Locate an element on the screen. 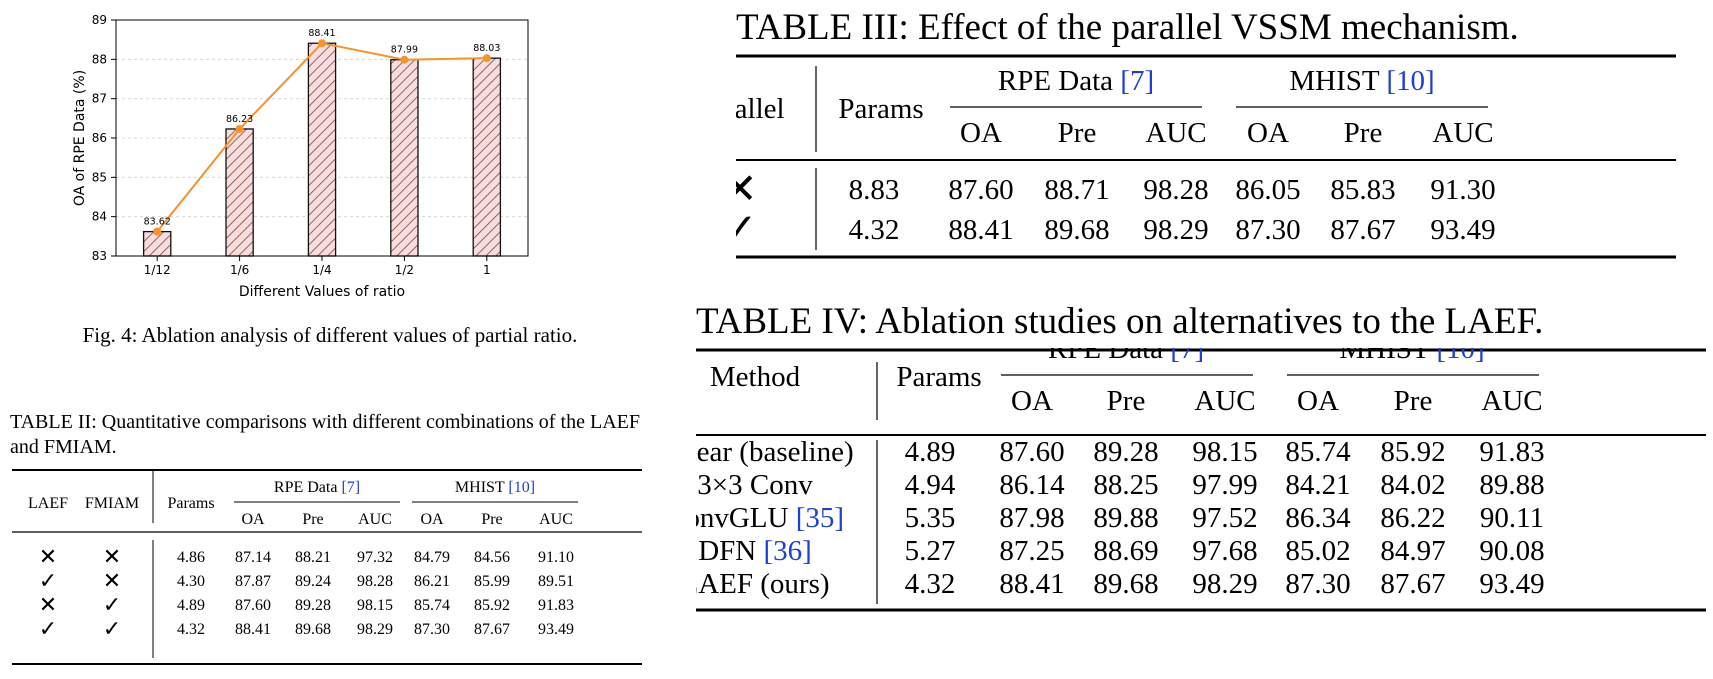  value-cell: 88.69 is located at coordinates (1125, 551).